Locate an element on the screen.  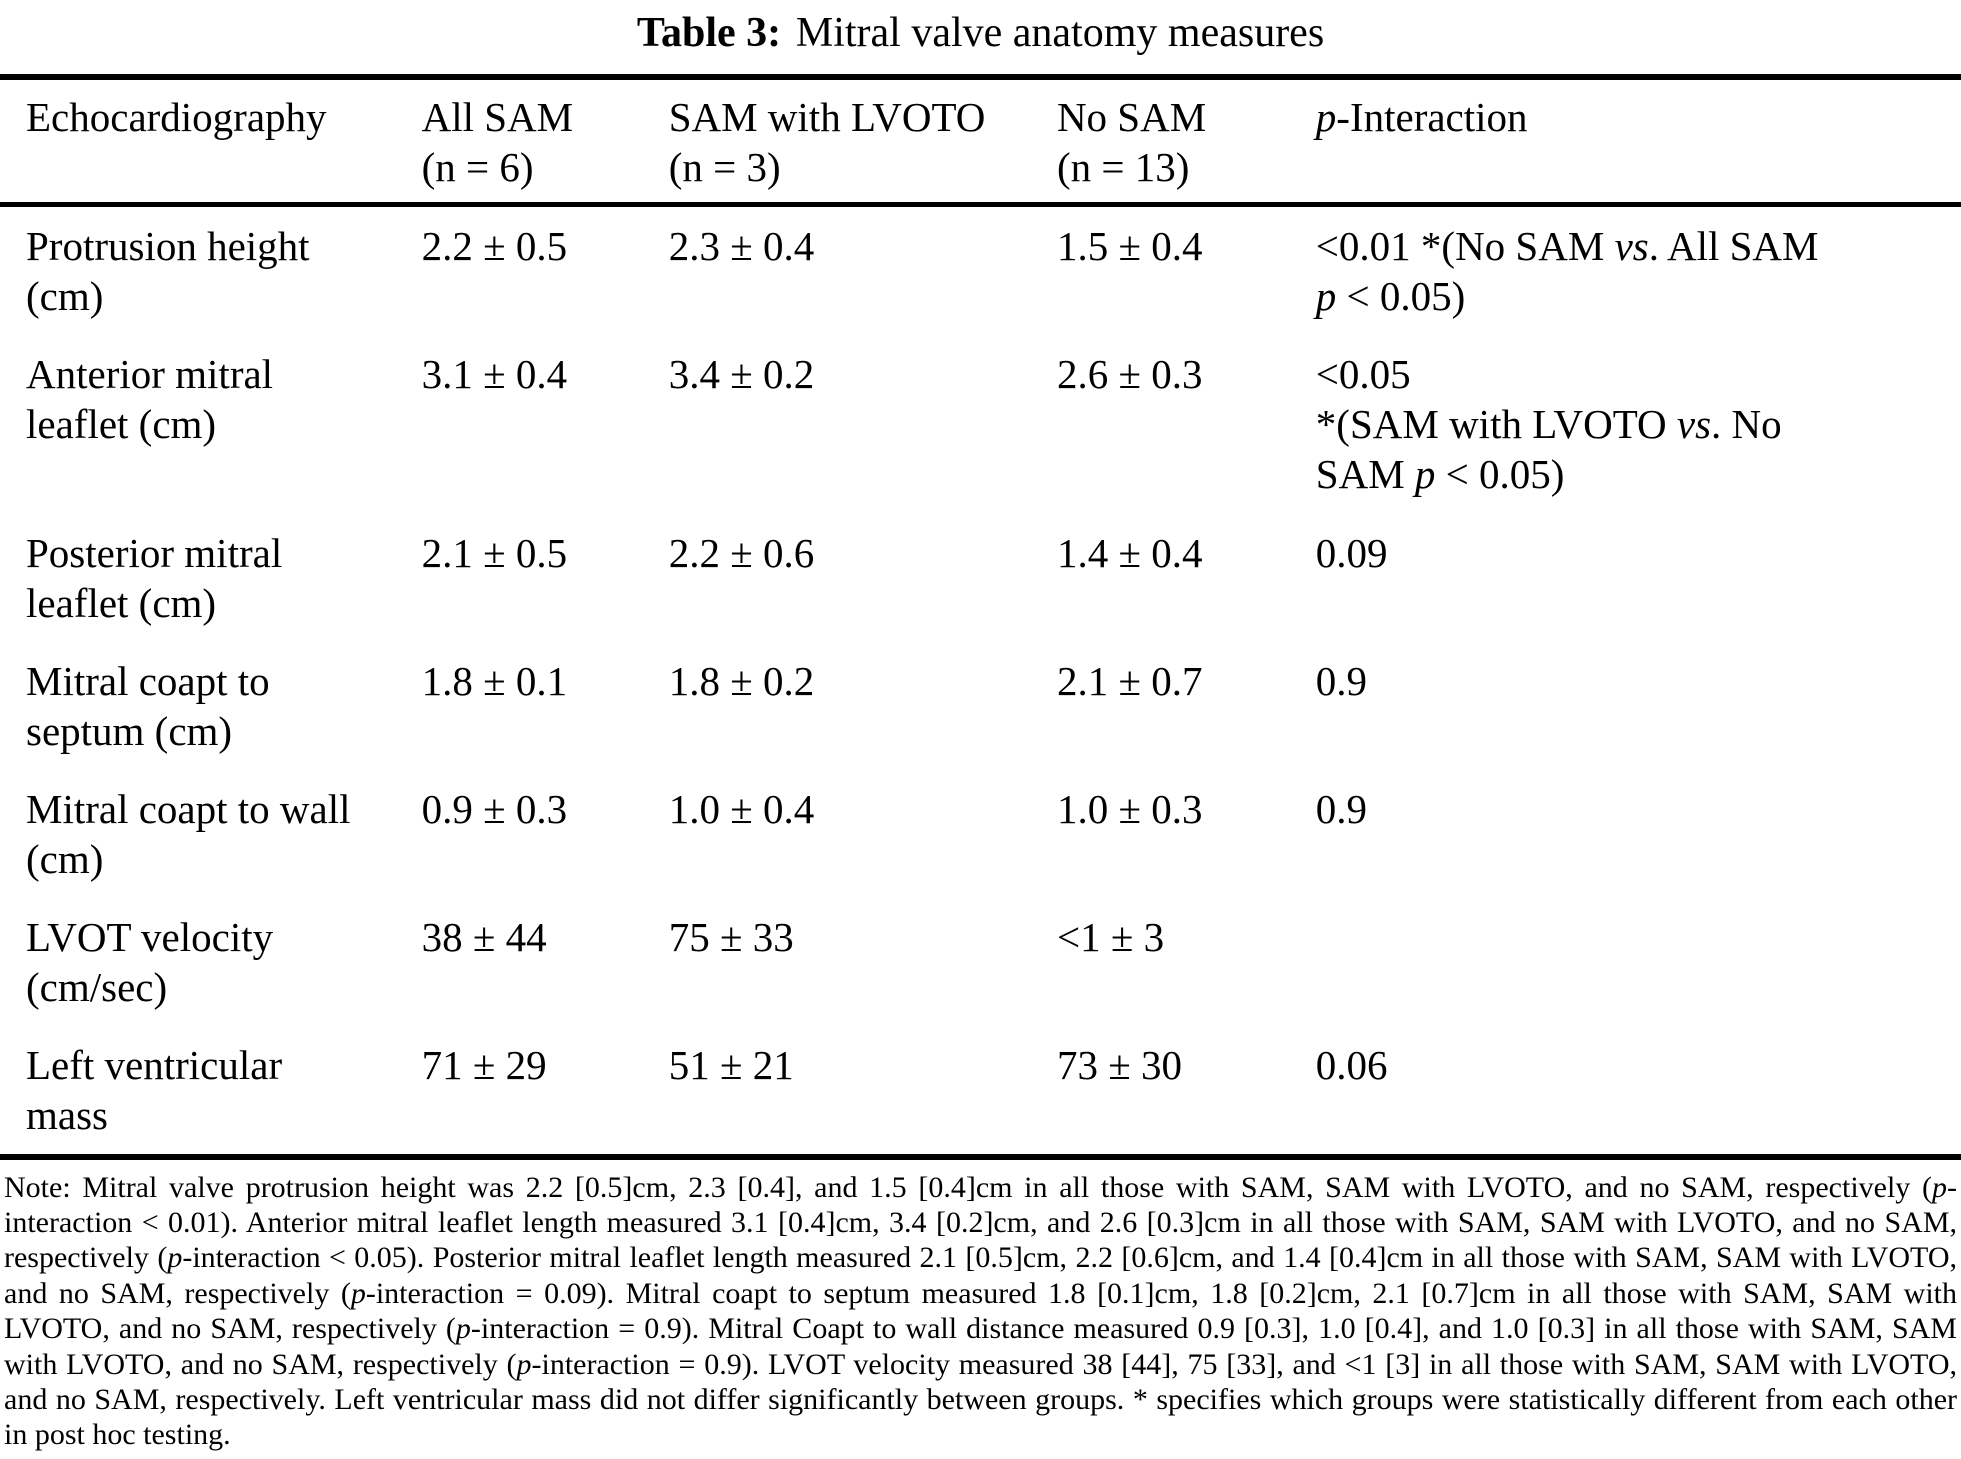
no-sam-value: 2.6 ± 0.3 is located at coordinates (1129, 374).